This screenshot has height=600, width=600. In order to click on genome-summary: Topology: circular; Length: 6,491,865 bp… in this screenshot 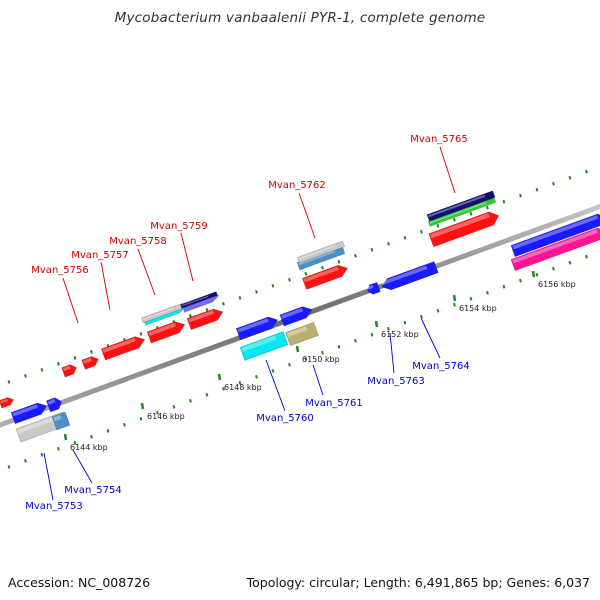, I will do `click(418, 582)`.